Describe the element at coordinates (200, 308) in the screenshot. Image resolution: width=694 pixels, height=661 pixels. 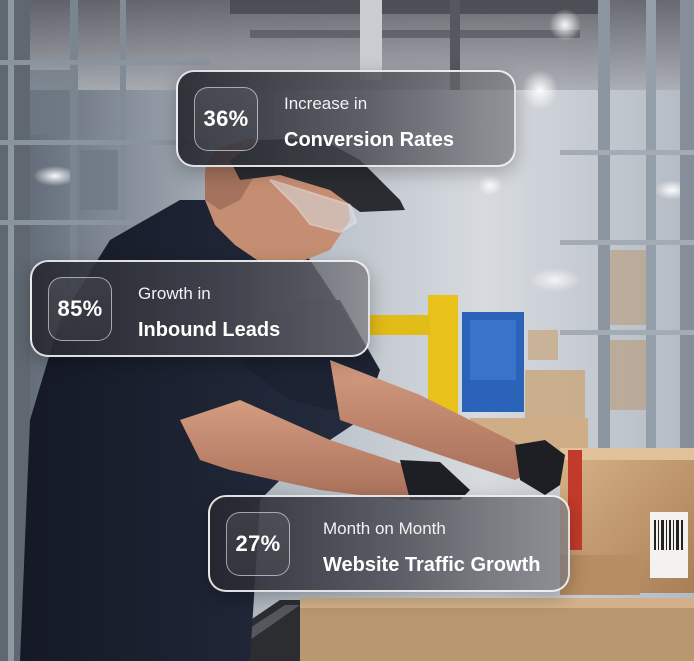
I see `stat-card-inbound-leads: 85% Growth in Inbound Leads` at that location.